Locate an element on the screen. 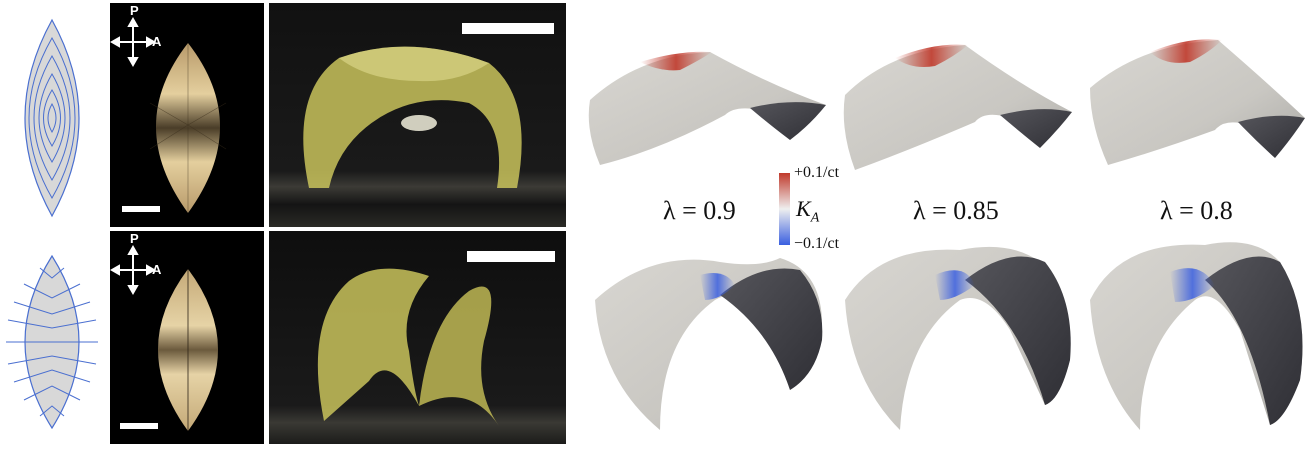 The image size is (1312, 449). surface-bottom-0.8 is located at coordinates (1196, 336).